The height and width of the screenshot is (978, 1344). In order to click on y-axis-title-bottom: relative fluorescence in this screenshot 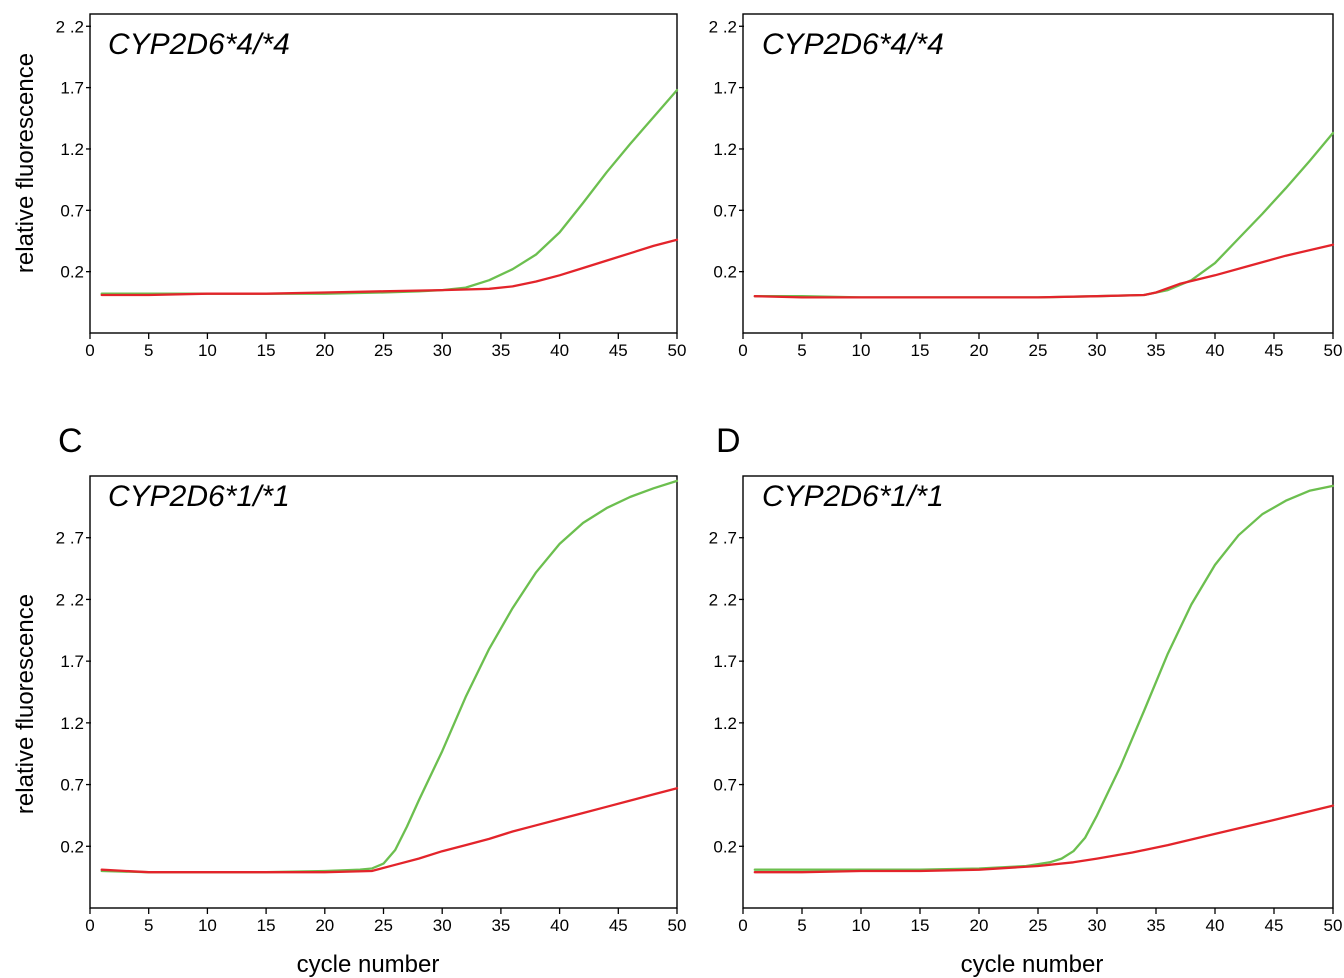, I will do `click(25, 704)`.